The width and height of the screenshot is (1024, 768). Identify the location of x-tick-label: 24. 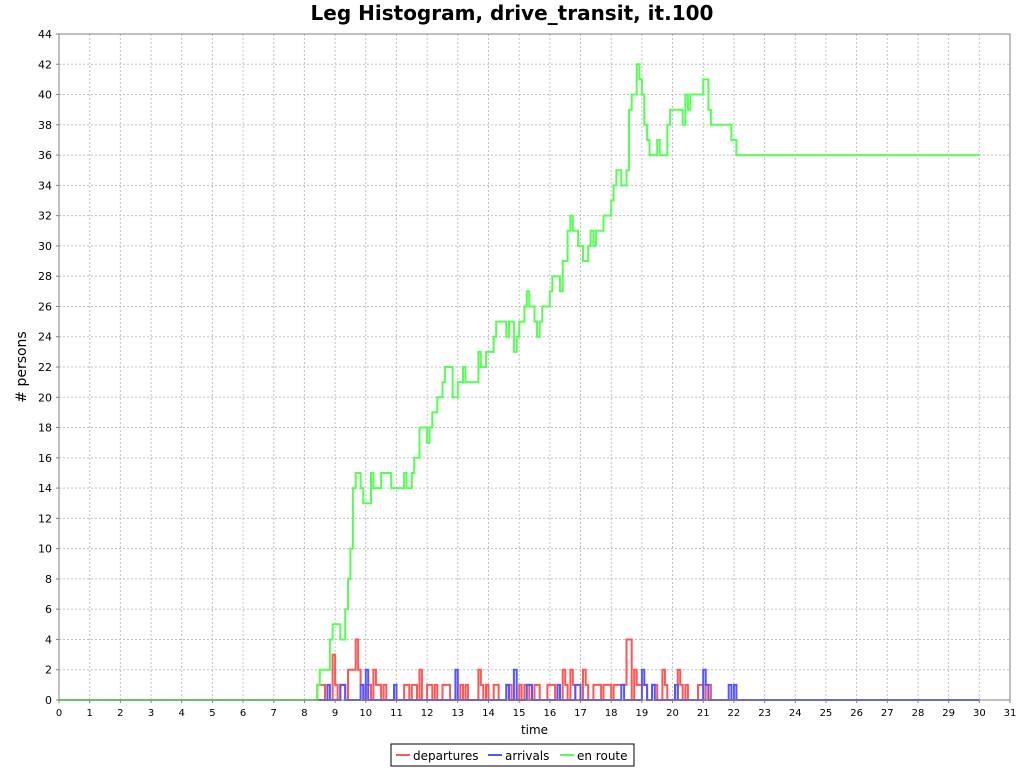
(795, 713).